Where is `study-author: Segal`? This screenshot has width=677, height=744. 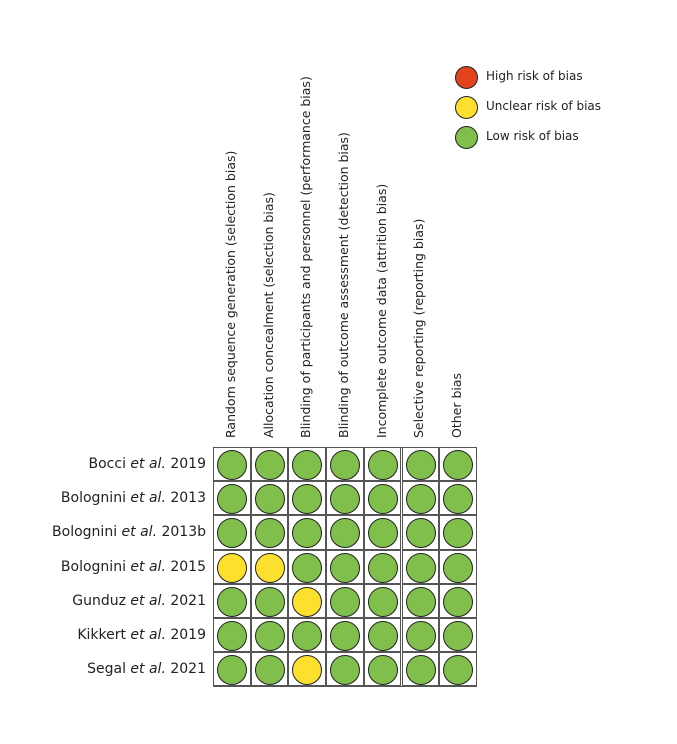 study-author: Segal is located at coordinates (106, 669).